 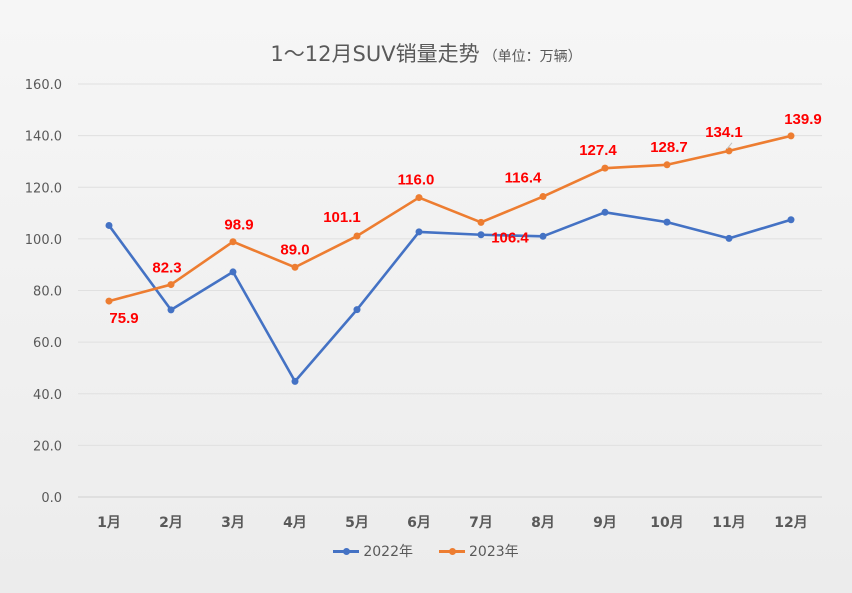 What do you see at coordinates (43, 85) in the screenshot?
I see `y-tick-label: 160.0` at bounding box center [43, 85].